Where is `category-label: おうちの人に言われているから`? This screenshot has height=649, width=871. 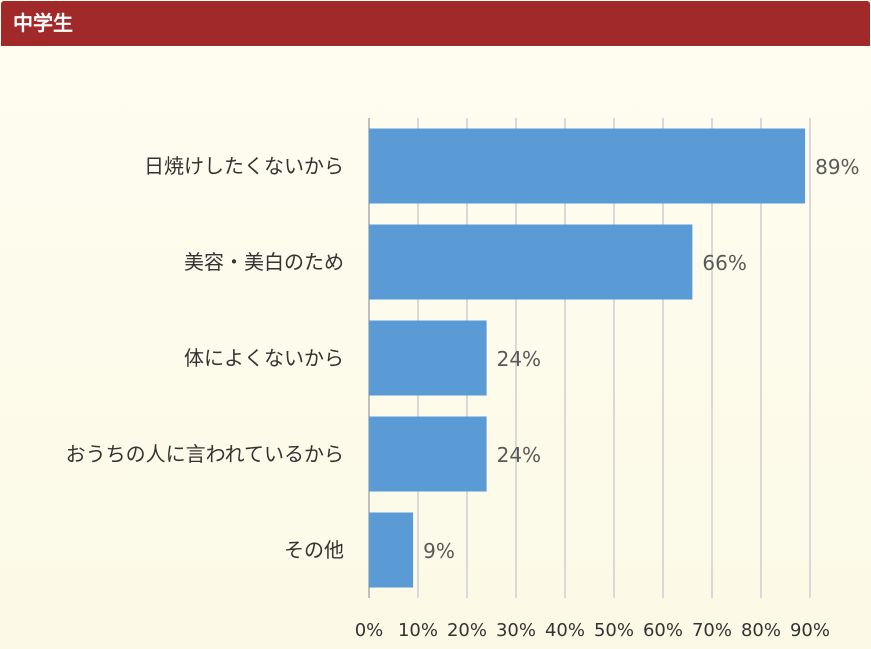 category-label: おうちの人に言われているから is located at coordinates (205, 454).